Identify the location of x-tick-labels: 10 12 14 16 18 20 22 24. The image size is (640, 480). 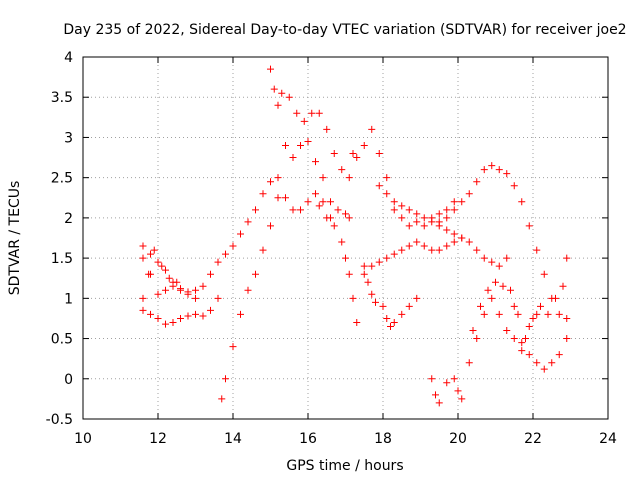
(345, 439).